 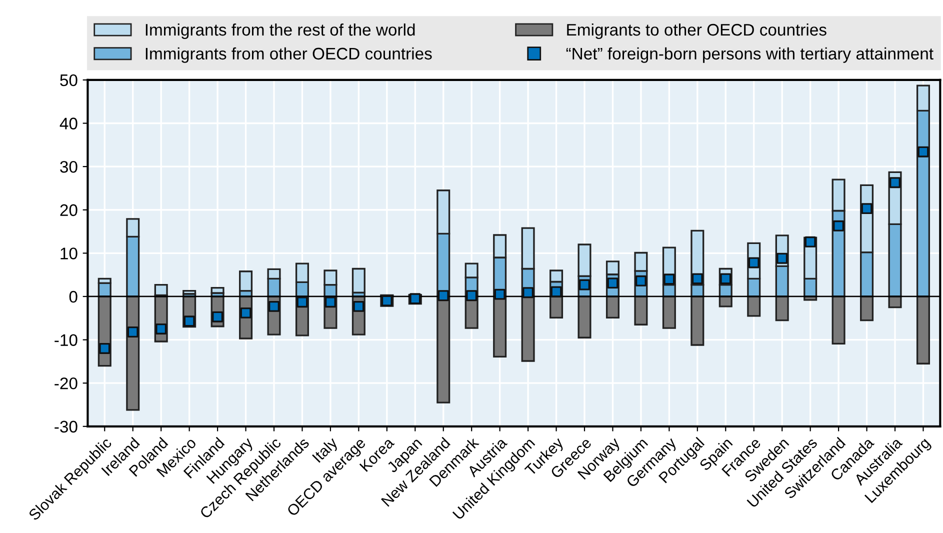 What do you see at coordinates (696, 31) in the screenshot?
I see `legend-label: Emigrants to other OECD countries` at bounding box center [696, 31].